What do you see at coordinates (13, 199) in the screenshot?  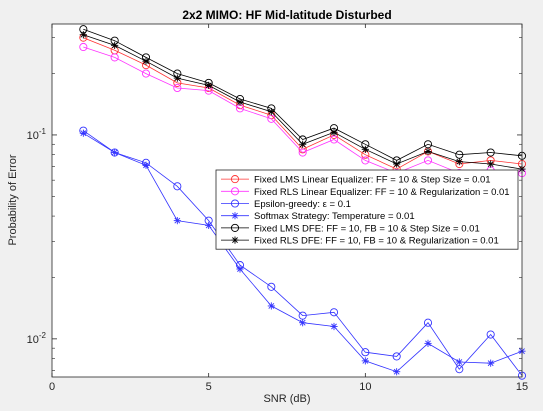 I see `y-axis-label: Probability of Error` at bounding box center [13, 199].